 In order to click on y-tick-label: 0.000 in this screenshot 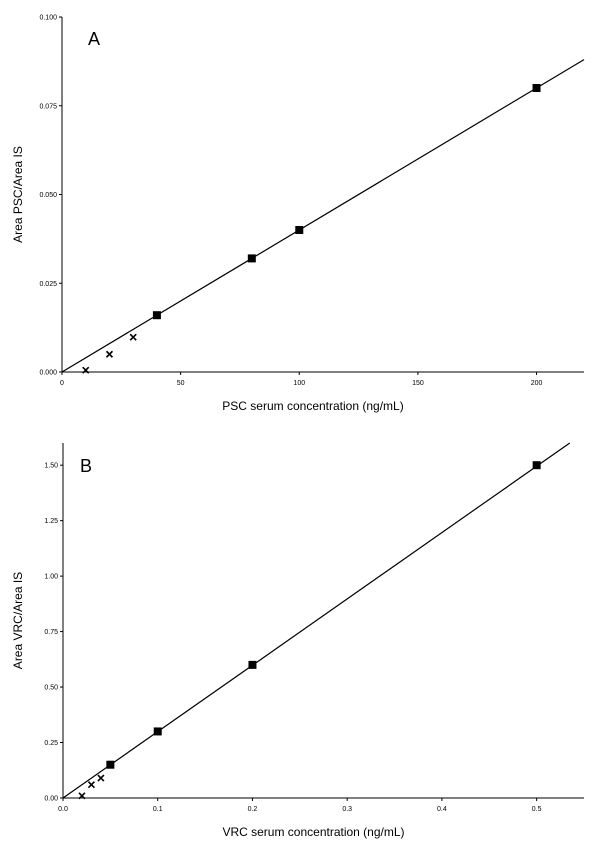, I will do `click(48, 373)`.